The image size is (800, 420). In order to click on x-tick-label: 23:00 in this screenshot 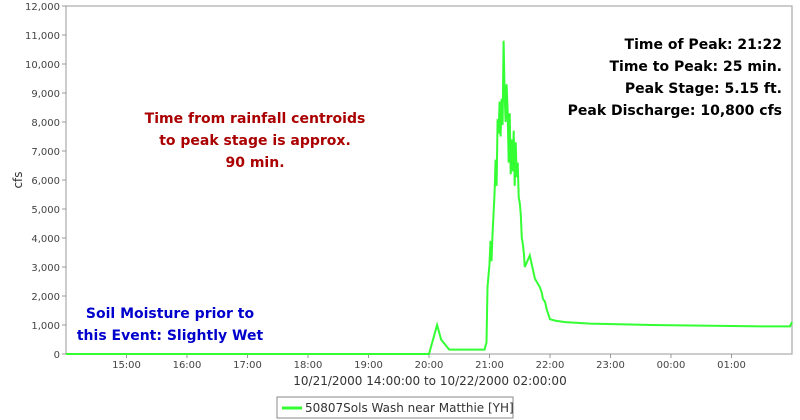, I will do `click(610, 365)`.